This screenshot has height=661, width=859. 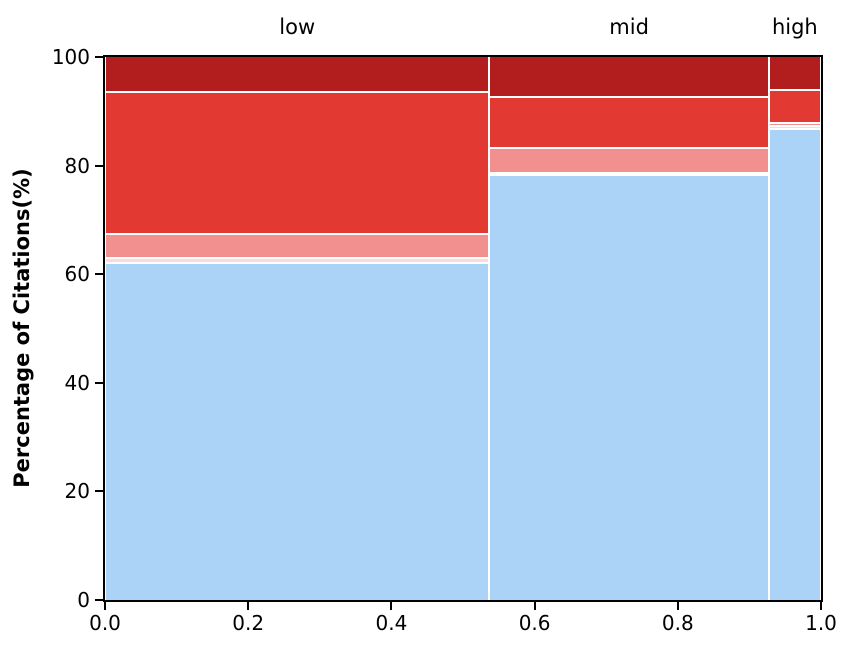 I want to click on segment-tier-dark-red-mid, so click(x=629, y=77).